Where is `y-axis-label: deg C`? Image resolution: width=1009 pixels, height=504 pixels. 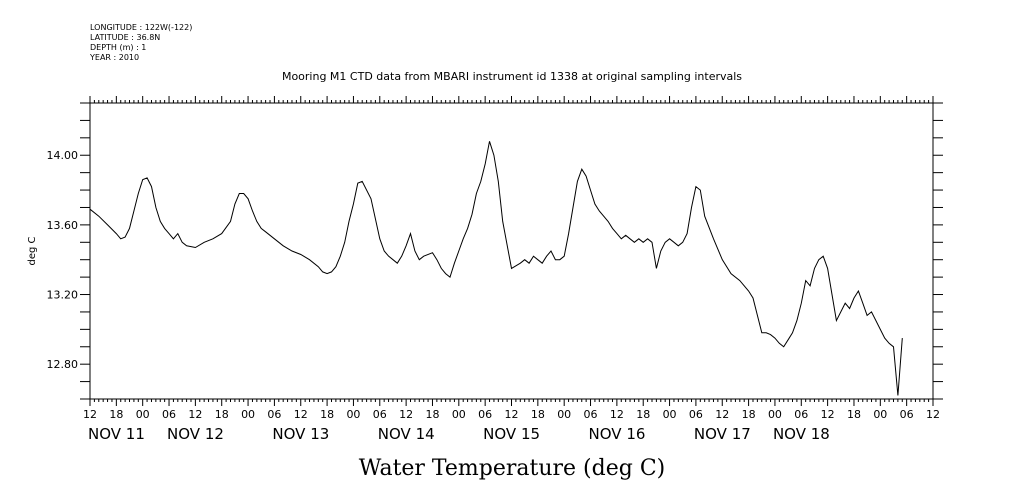 y-axis-label: deg C is located at coordinates (32, 250).